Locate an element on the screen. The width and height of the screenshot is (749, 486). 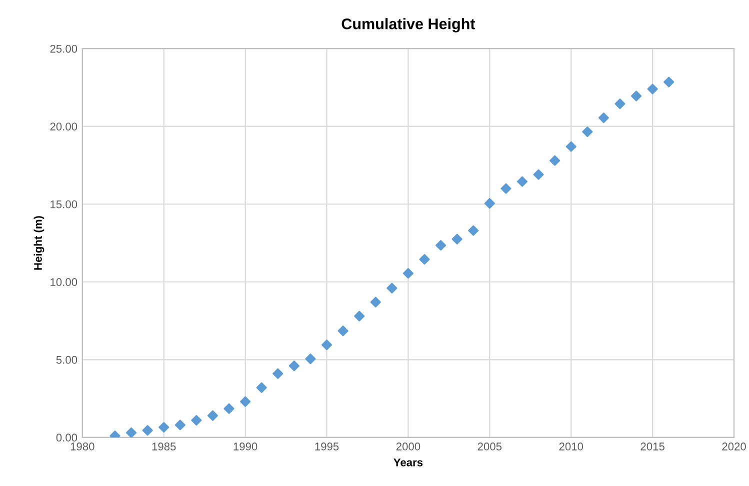
x-axis-title: Years is located at coordinates (408, 462).